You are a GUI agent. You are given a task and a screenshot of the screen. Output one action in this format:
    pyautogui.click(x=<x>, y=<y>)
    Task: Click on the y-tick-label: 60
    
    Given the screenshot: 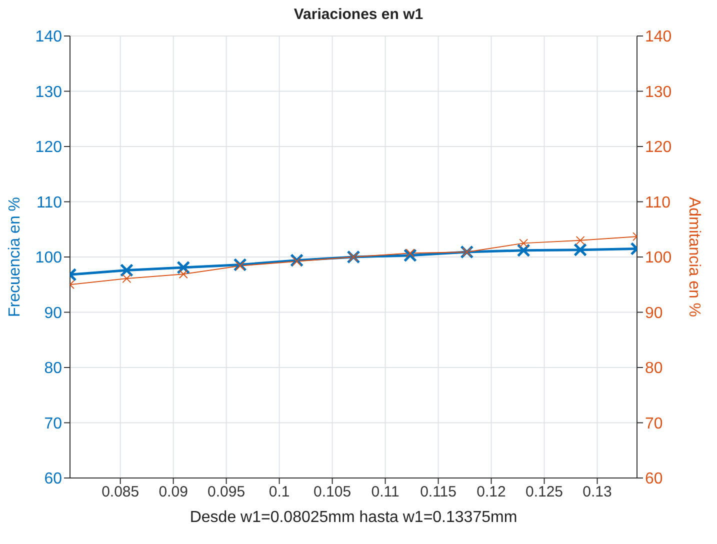 What is the action you would take?
    pyautogui.click(x=53, y=479)
    